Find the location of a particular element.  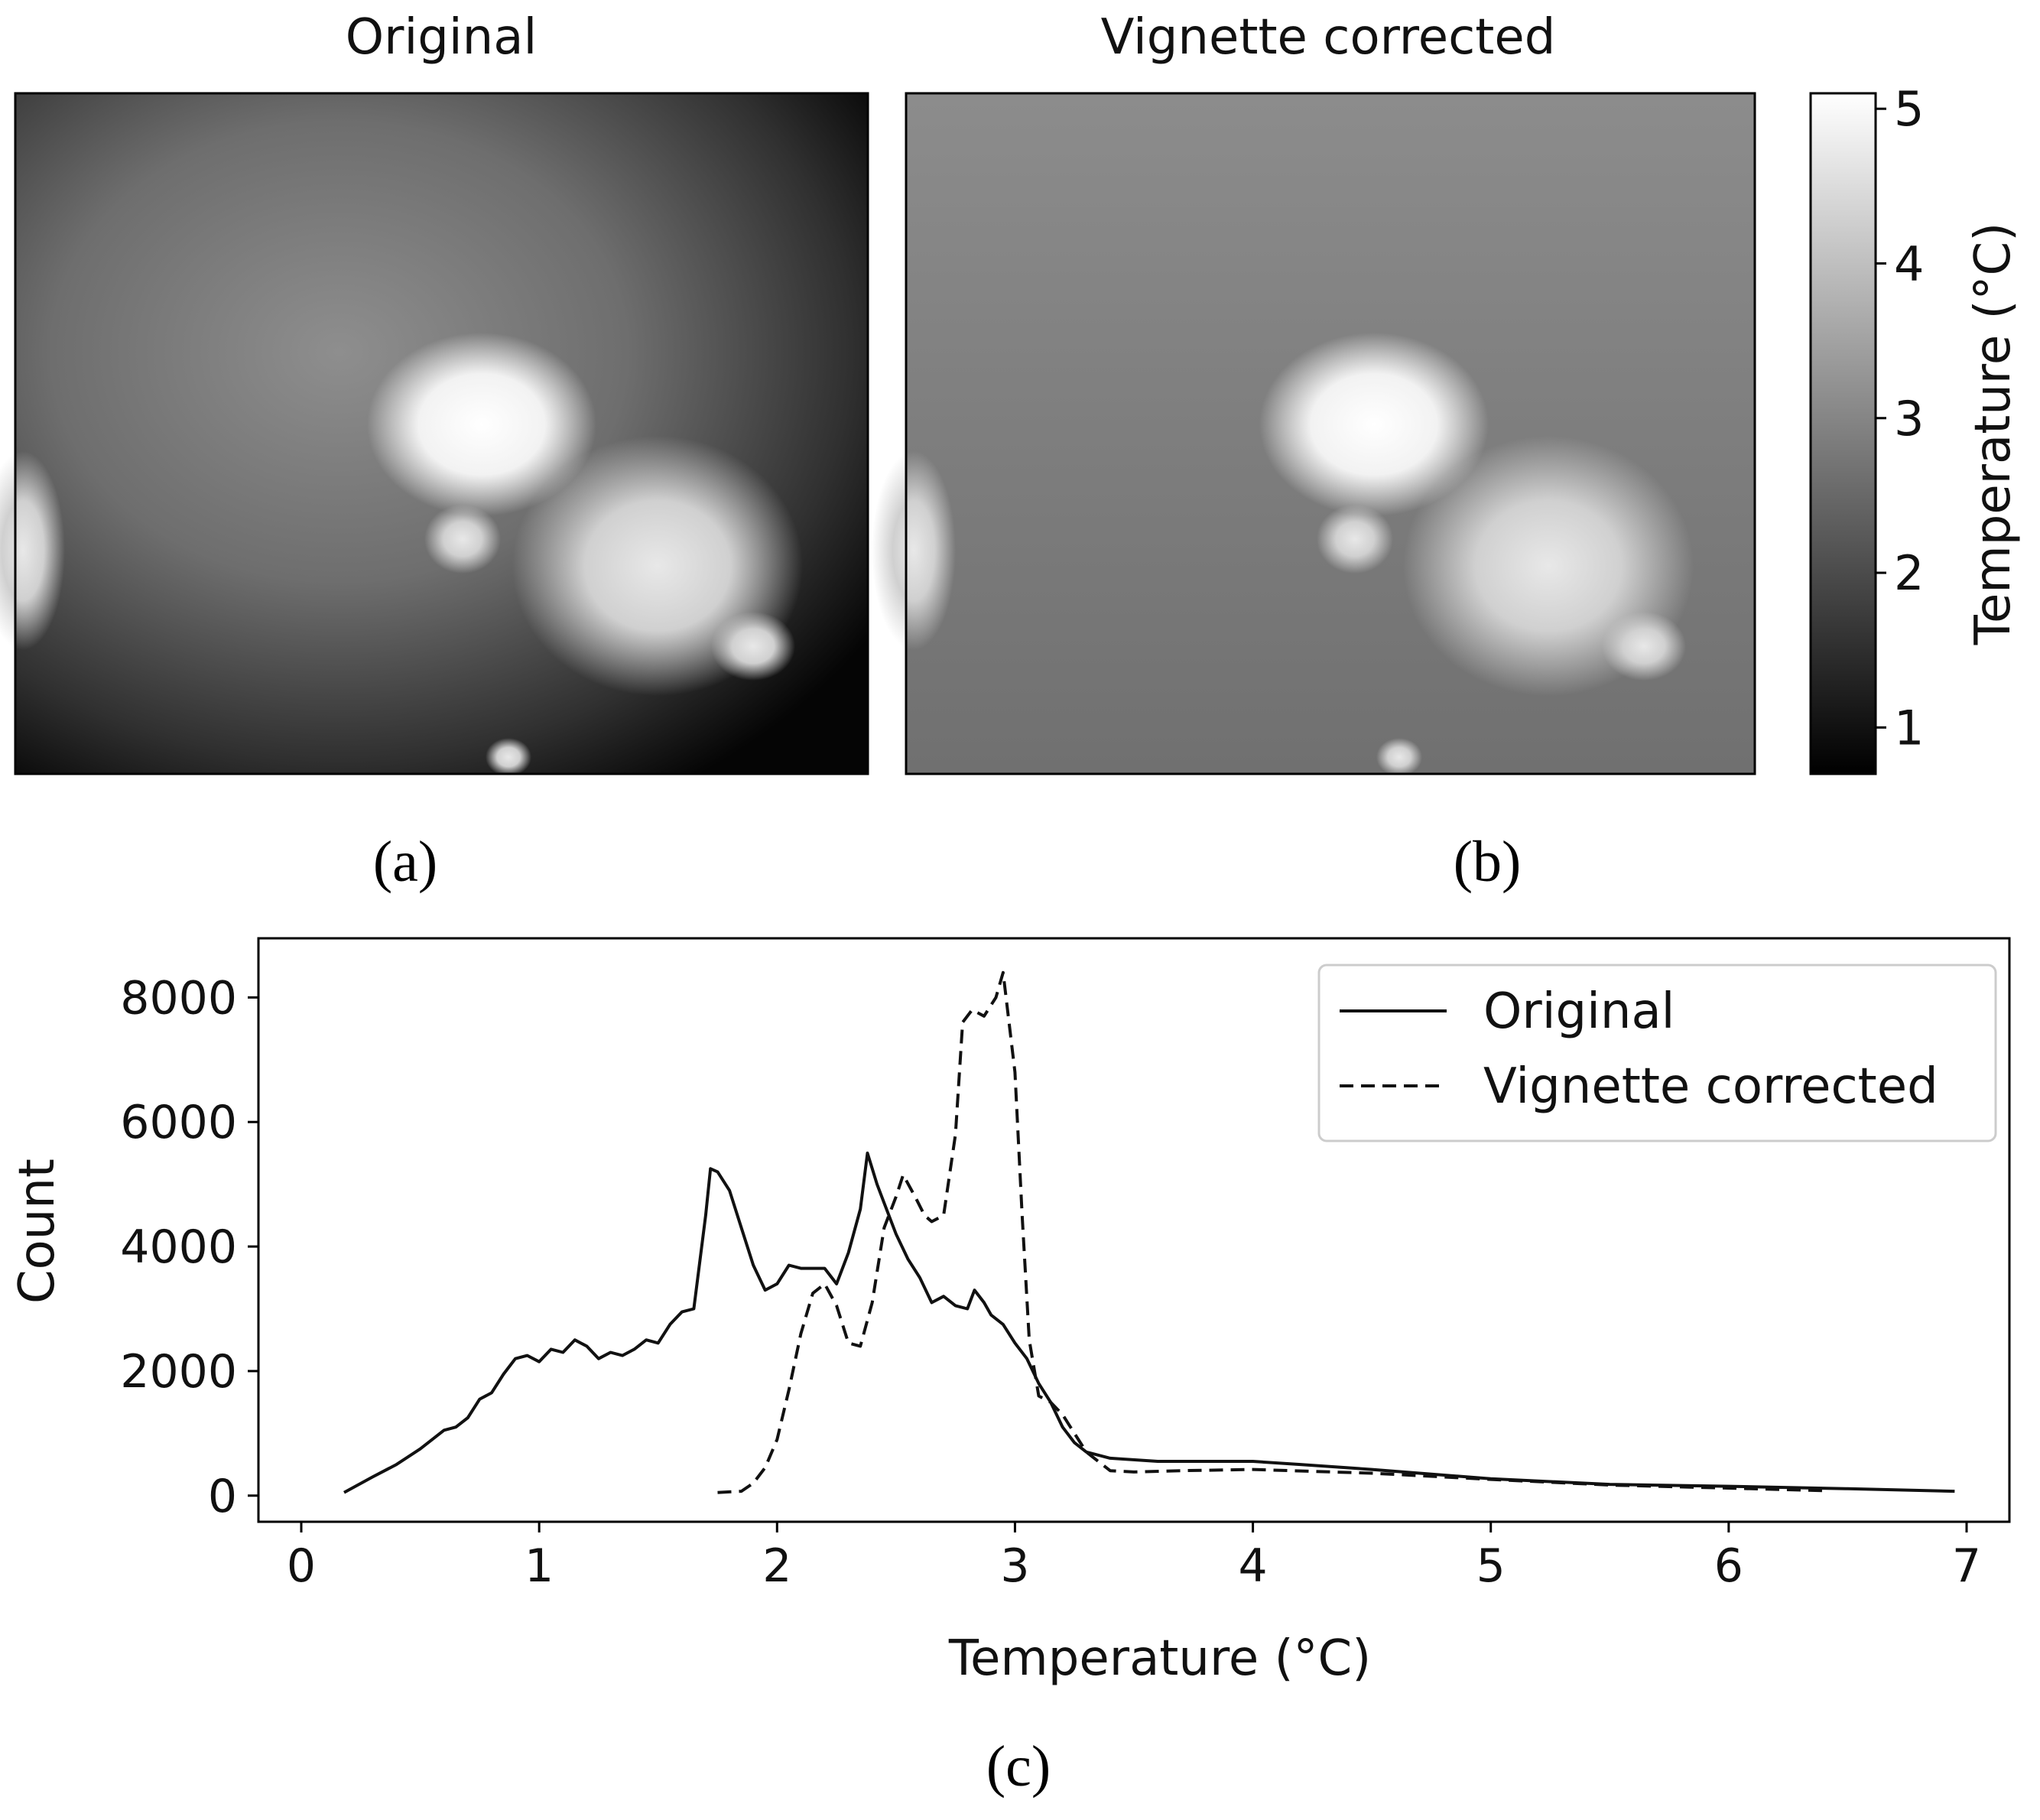

y-tick-label: 6000 is located at coordinates (179, 1122).